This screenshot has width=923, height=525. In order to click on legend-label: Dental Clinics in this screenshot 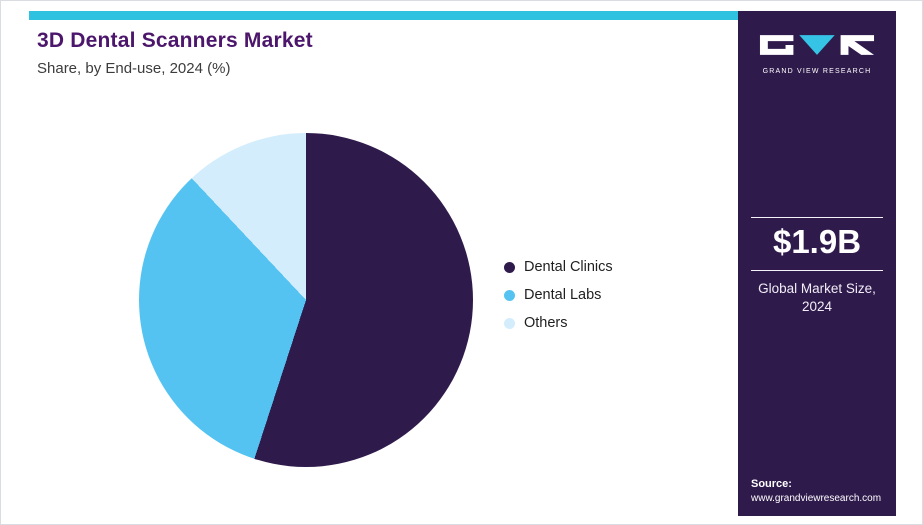, I will do `click(568, 267)`.